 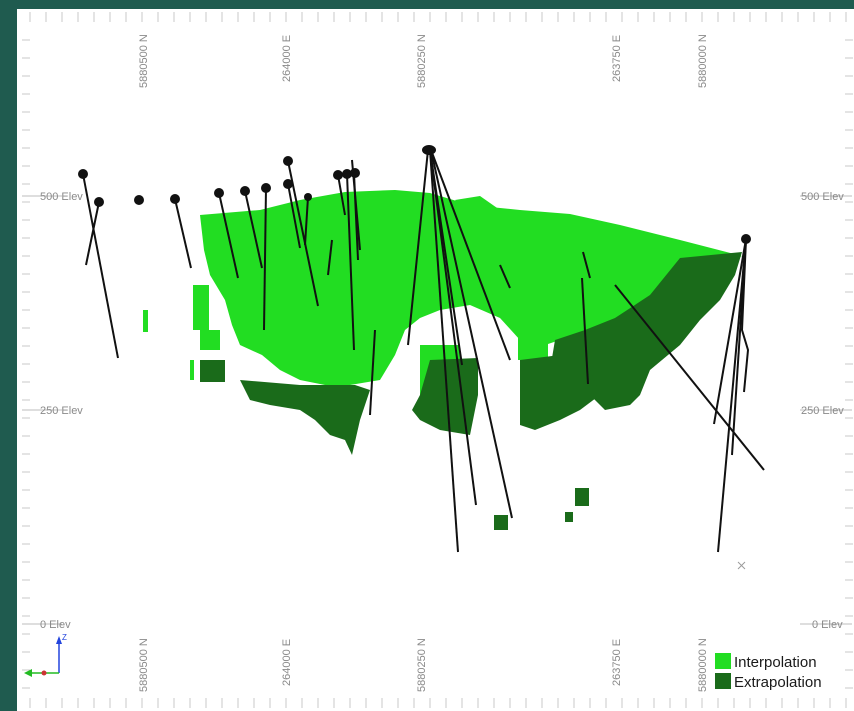 I want to click on legend: Interpolation Extrapolation, so click(x=768, y=672).